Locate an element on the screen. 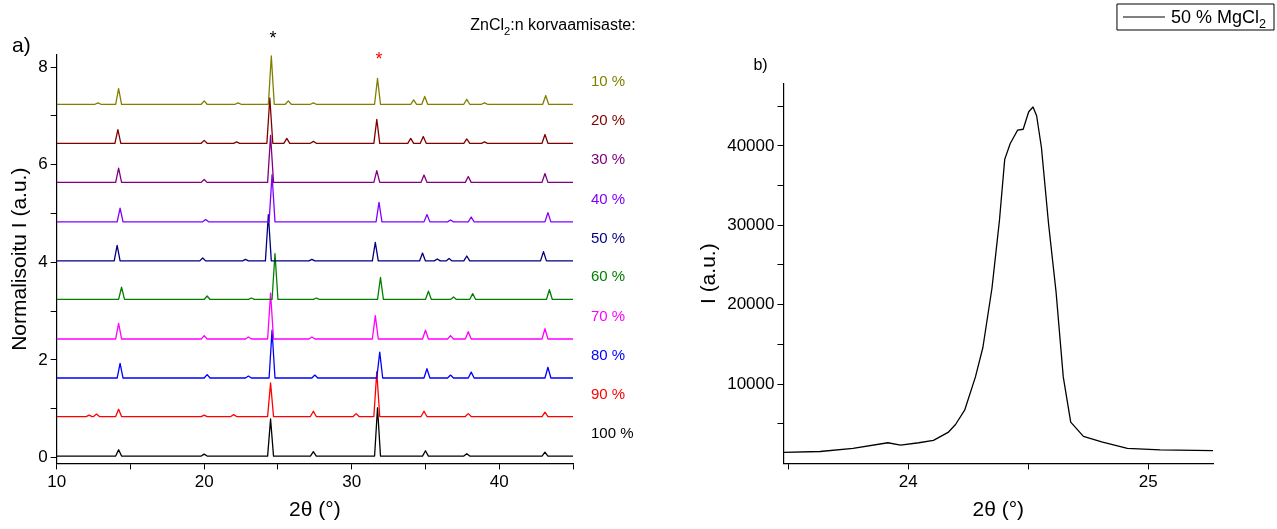  x-tick-label: 10 is located at coordinates (57, 482).